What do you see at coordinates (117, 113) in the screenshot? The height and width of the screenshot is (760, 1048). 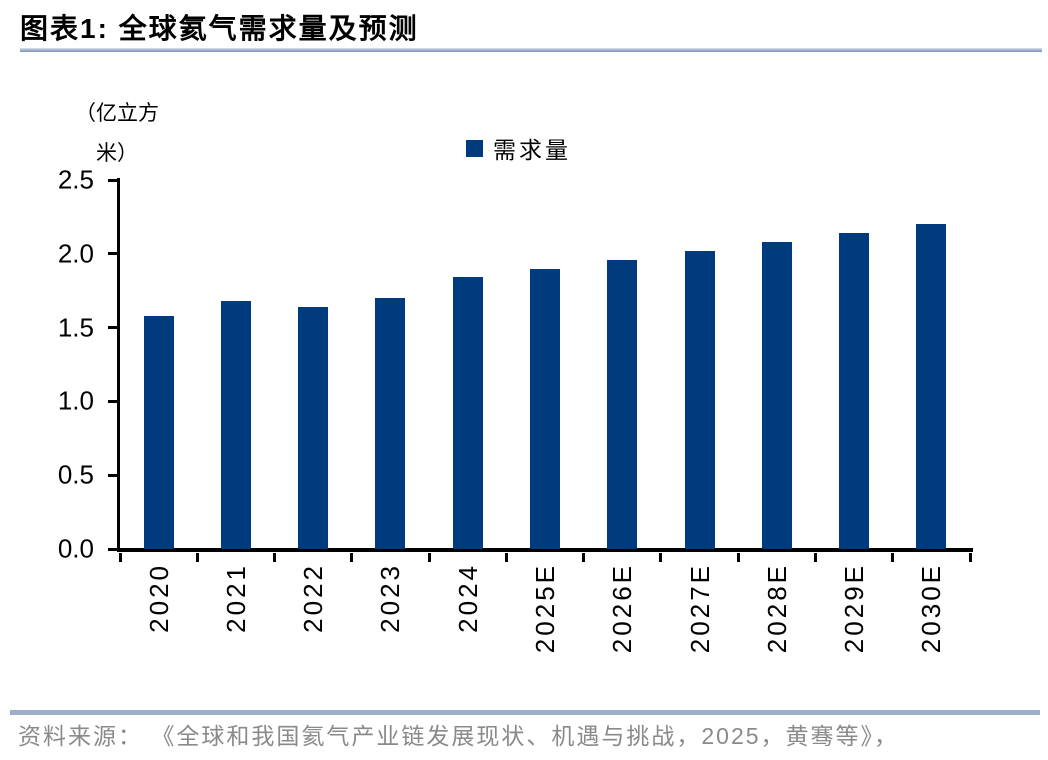 I see `y-axis-unit-line1: （亿立方` at bounding box center [117, 113].